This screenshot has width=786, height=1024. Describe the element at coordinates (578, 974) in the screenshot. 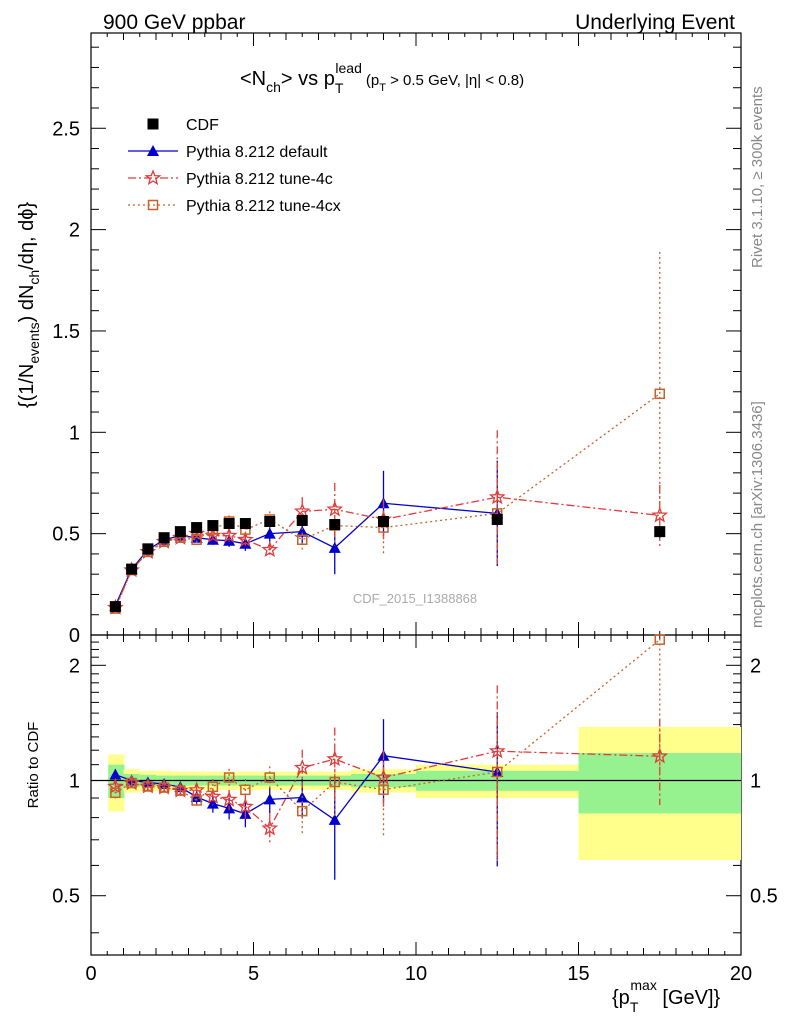

I see `x-tick-label: 15` at that location.